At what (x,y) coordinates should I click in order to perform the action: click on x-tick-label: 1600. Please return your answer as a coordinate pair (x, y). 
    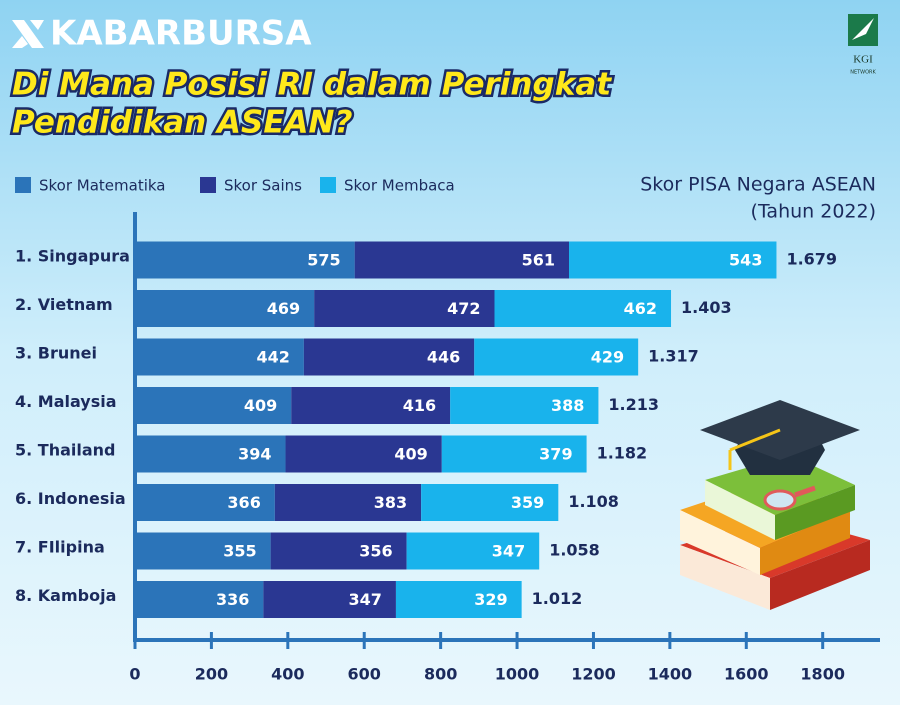
    Looking at the image, I should click on (746, 674).